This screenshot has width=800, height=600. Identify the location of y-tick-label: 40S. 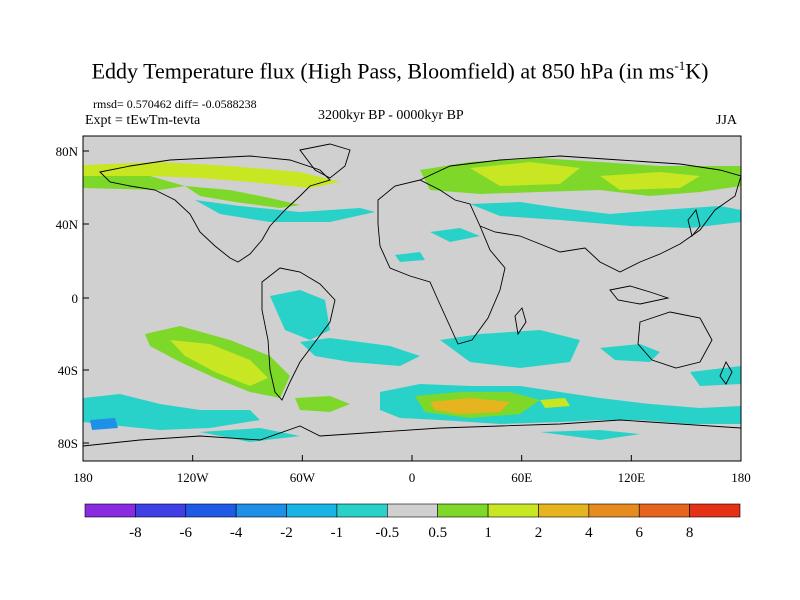
(68, 370).